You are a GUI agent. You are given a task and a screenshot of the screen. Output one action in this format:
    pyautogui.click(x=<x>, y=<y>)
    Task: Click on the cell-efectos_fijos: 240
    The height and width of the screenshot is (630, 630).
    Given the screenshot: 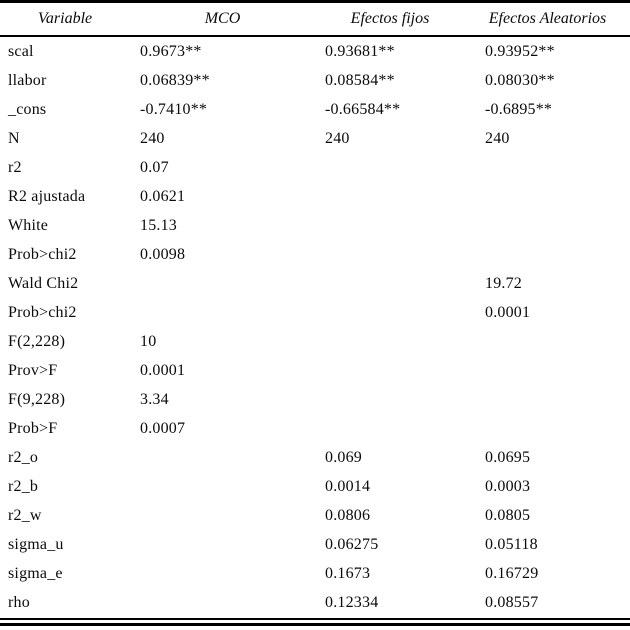 What is the action you would take?
    pyautogui.click(x=337, y=138)
    